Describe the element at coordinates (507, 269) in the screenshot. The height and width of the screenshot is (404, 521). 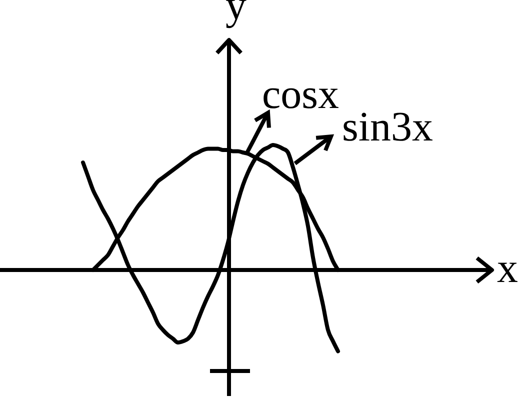
I see `x-axis-title: x` at that location.